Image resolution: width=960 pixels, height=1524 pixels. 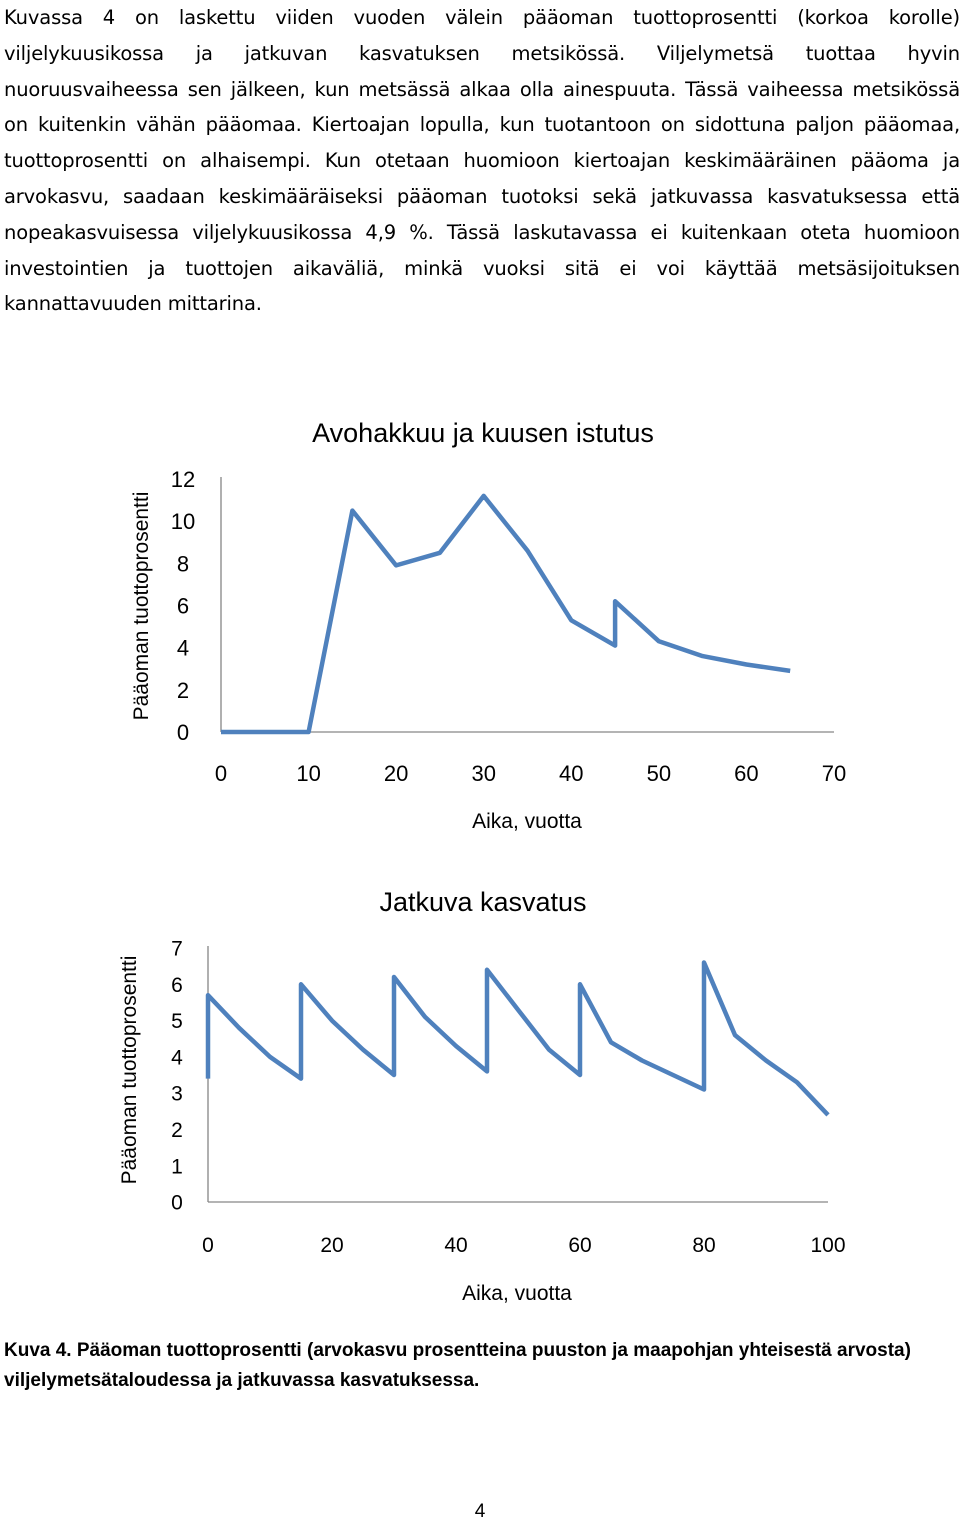 I want to click on chart-title: Avohakkuu ja kuusen istutus, so click(x=483, y=433).